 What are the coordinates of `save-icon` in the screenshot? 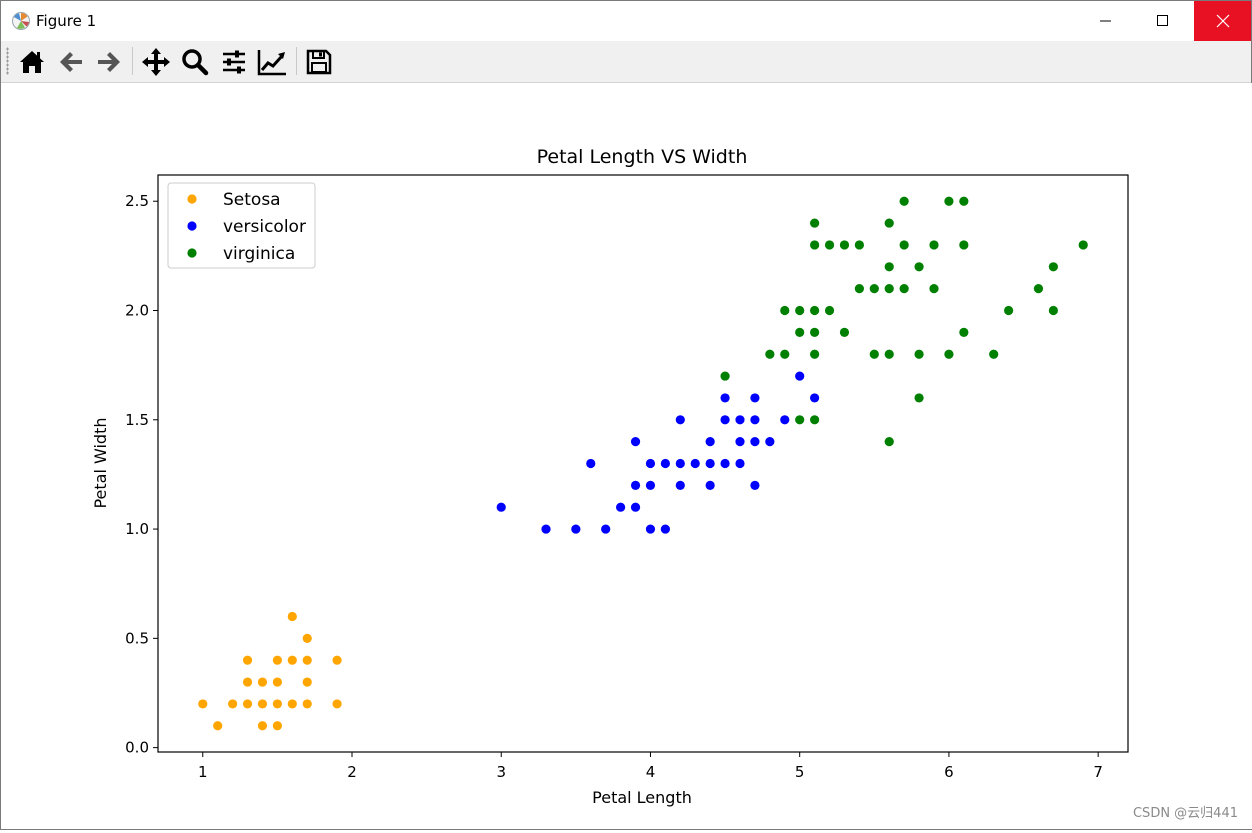 It's located at (319, 62).